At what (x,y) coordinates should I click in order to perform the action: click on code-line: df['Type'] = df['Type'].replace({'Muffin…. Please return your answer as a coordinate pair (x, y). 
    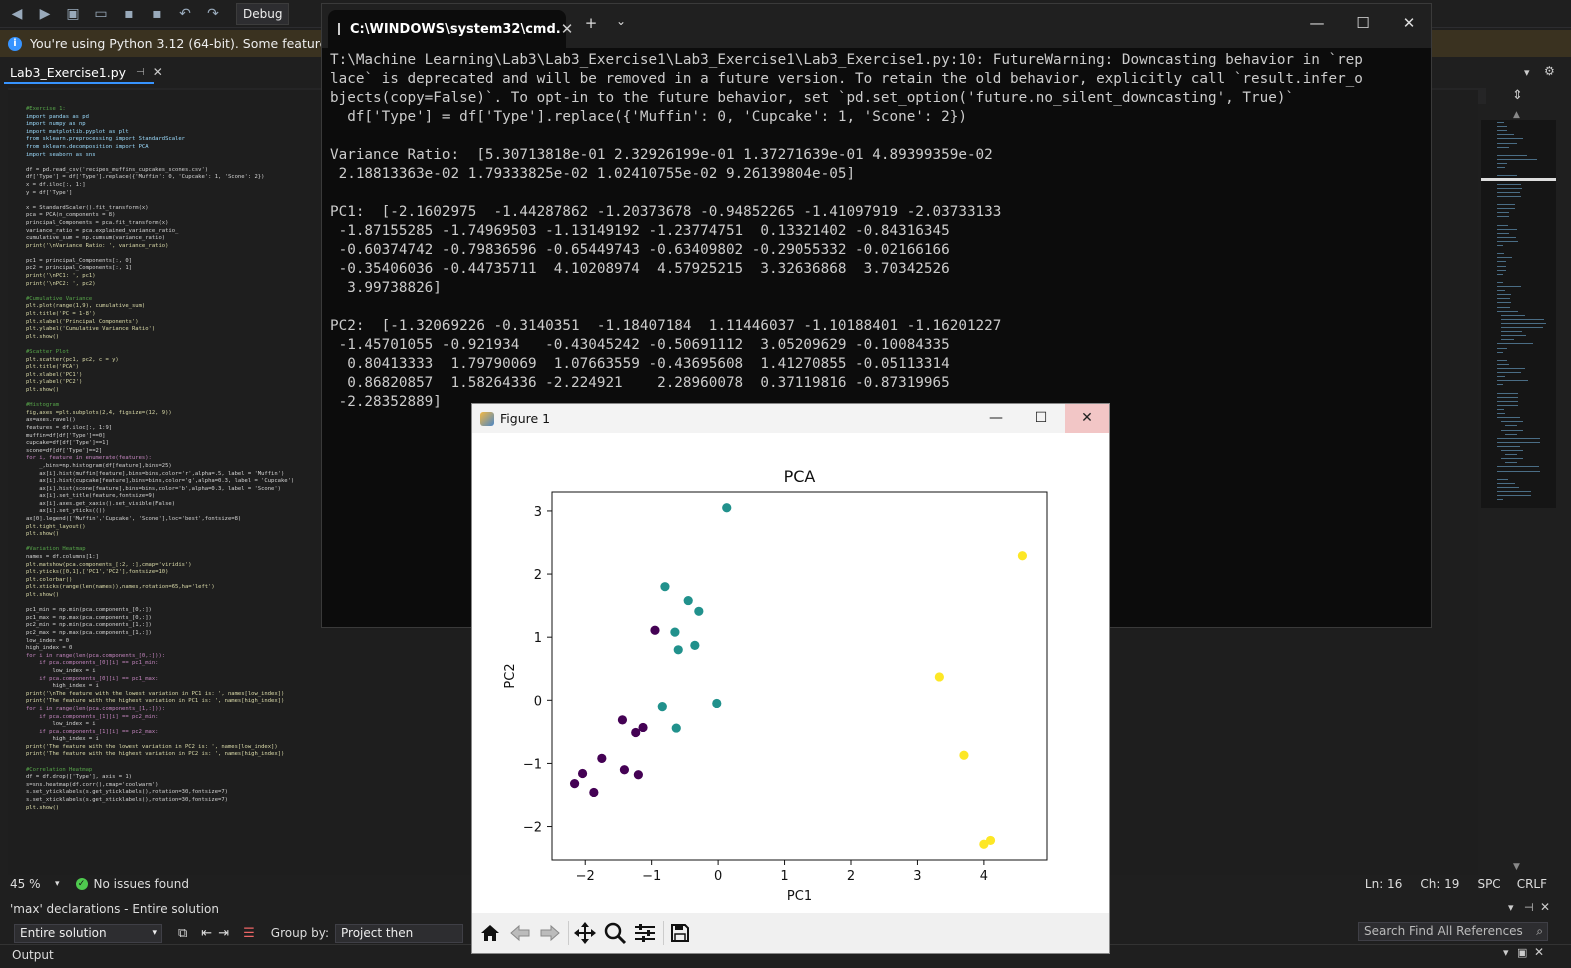
    Looking at the image, I should click on (145, 177).